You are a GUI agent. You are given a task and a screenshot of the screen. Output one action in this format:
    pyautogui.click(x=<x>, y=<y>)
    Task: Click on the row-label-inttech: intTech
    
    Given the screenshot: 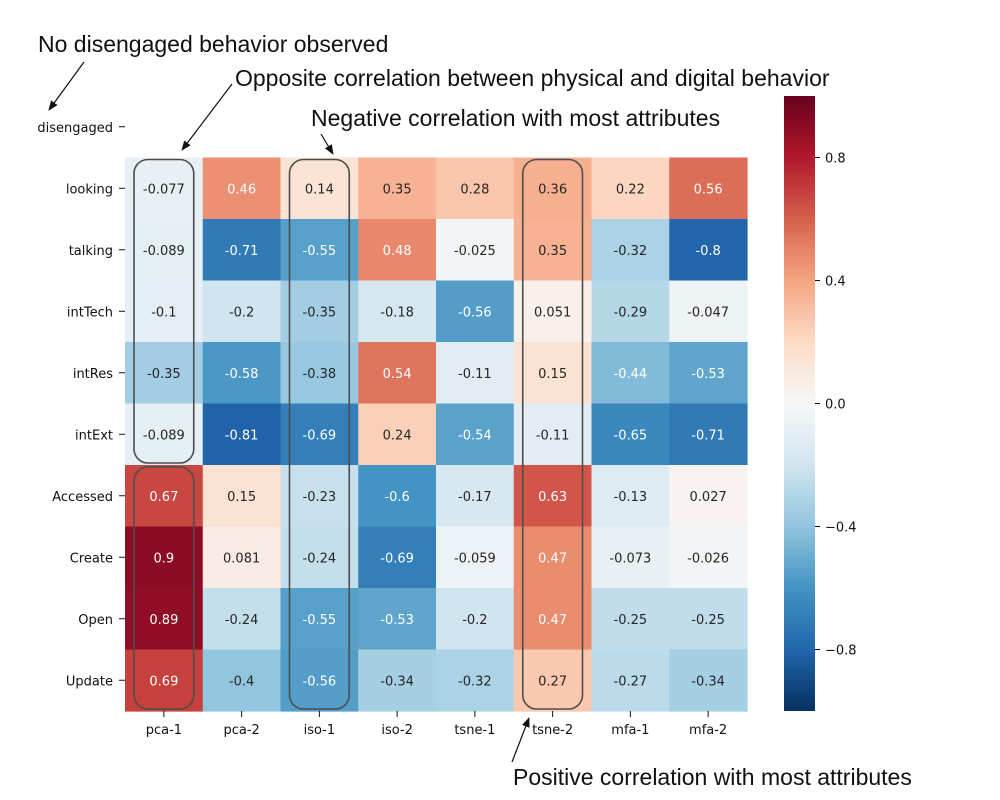 What is the action you would take?
    pyautogui.click(x=90, y=312)
    